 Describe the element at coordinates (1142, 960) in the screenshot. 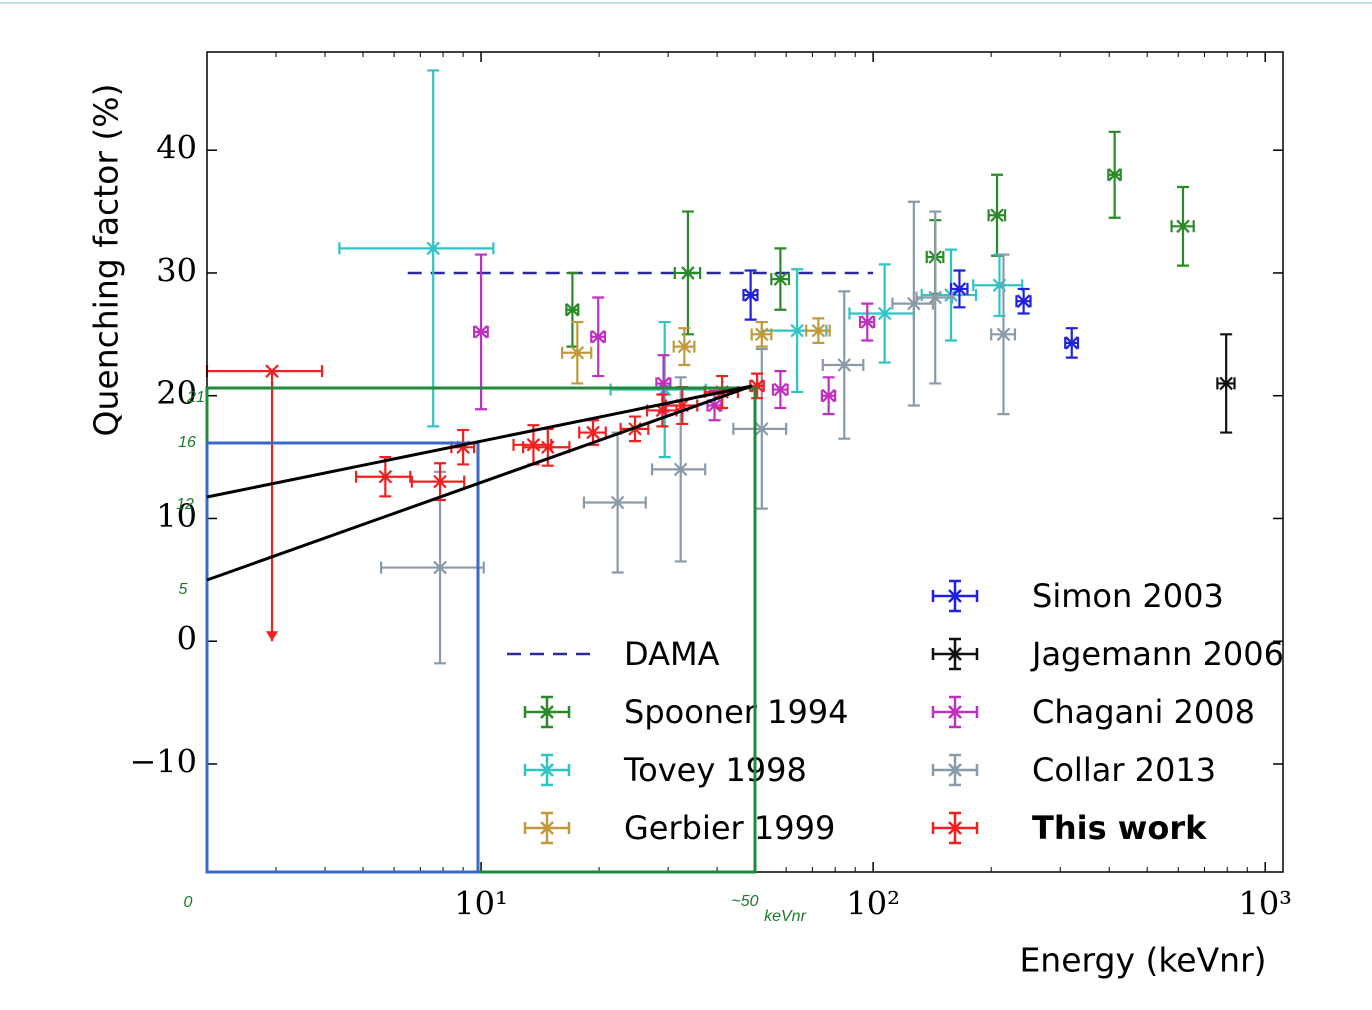

I see `x-axis-label: Energy (keVnr)` at that location.